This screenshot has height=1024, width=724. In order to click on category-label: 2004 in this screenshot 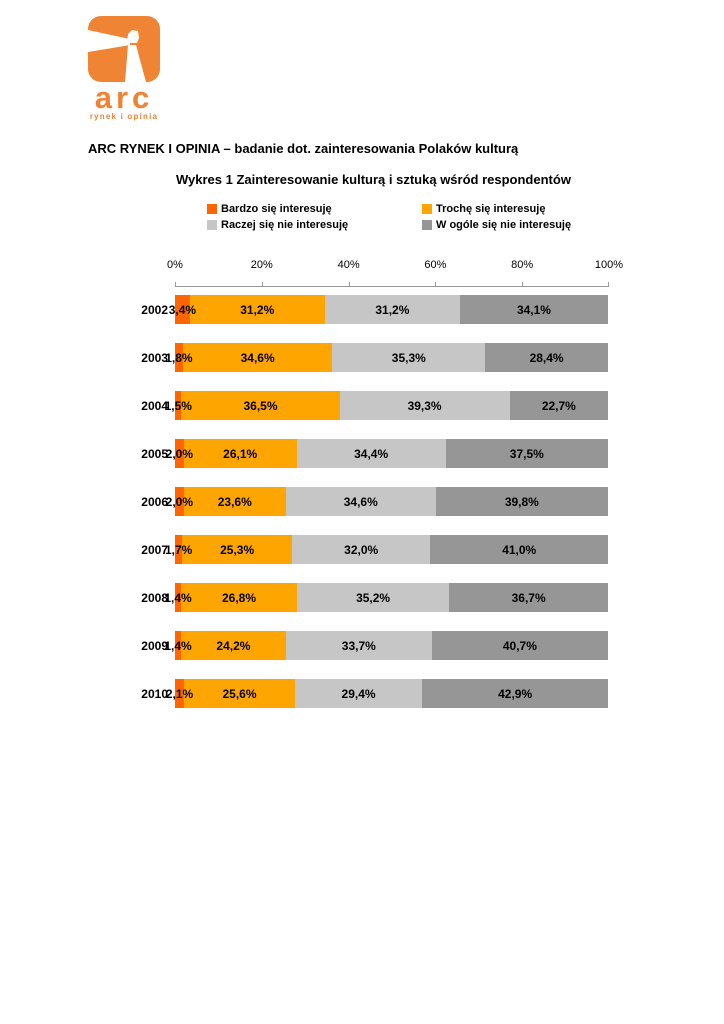, I will do `click(154, 405)`.